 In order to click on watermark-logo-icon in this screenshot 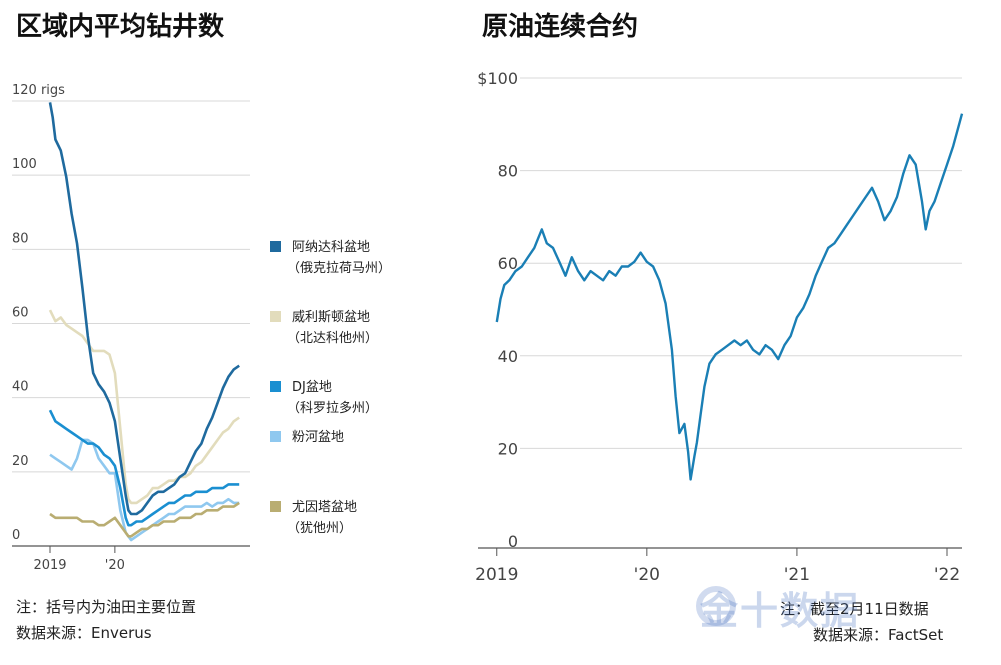, I will do `click(716, 606)`.